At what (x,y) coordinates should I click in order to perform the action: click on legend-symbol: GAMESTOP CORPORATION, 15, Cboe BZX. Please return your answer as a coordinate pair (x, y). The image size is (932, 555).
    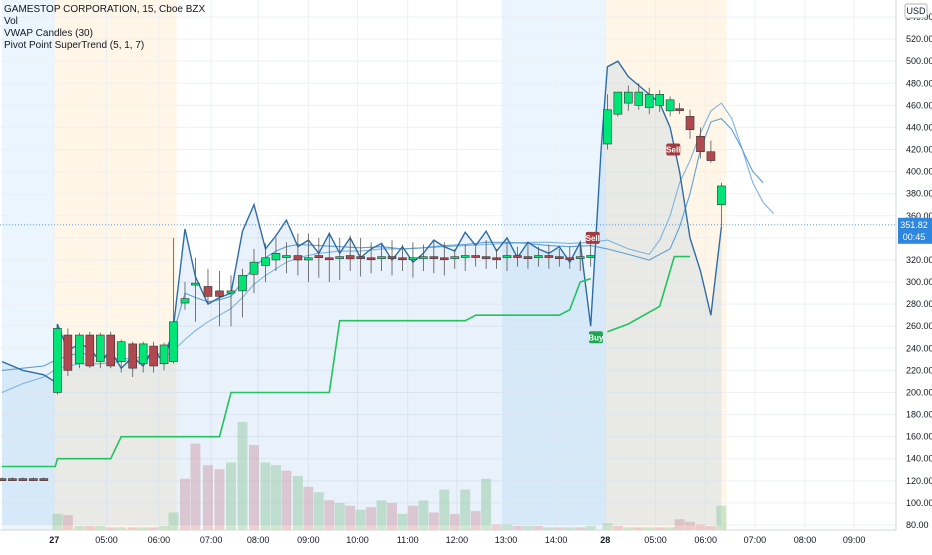
    Looking at the image, I should click on (105, 9).